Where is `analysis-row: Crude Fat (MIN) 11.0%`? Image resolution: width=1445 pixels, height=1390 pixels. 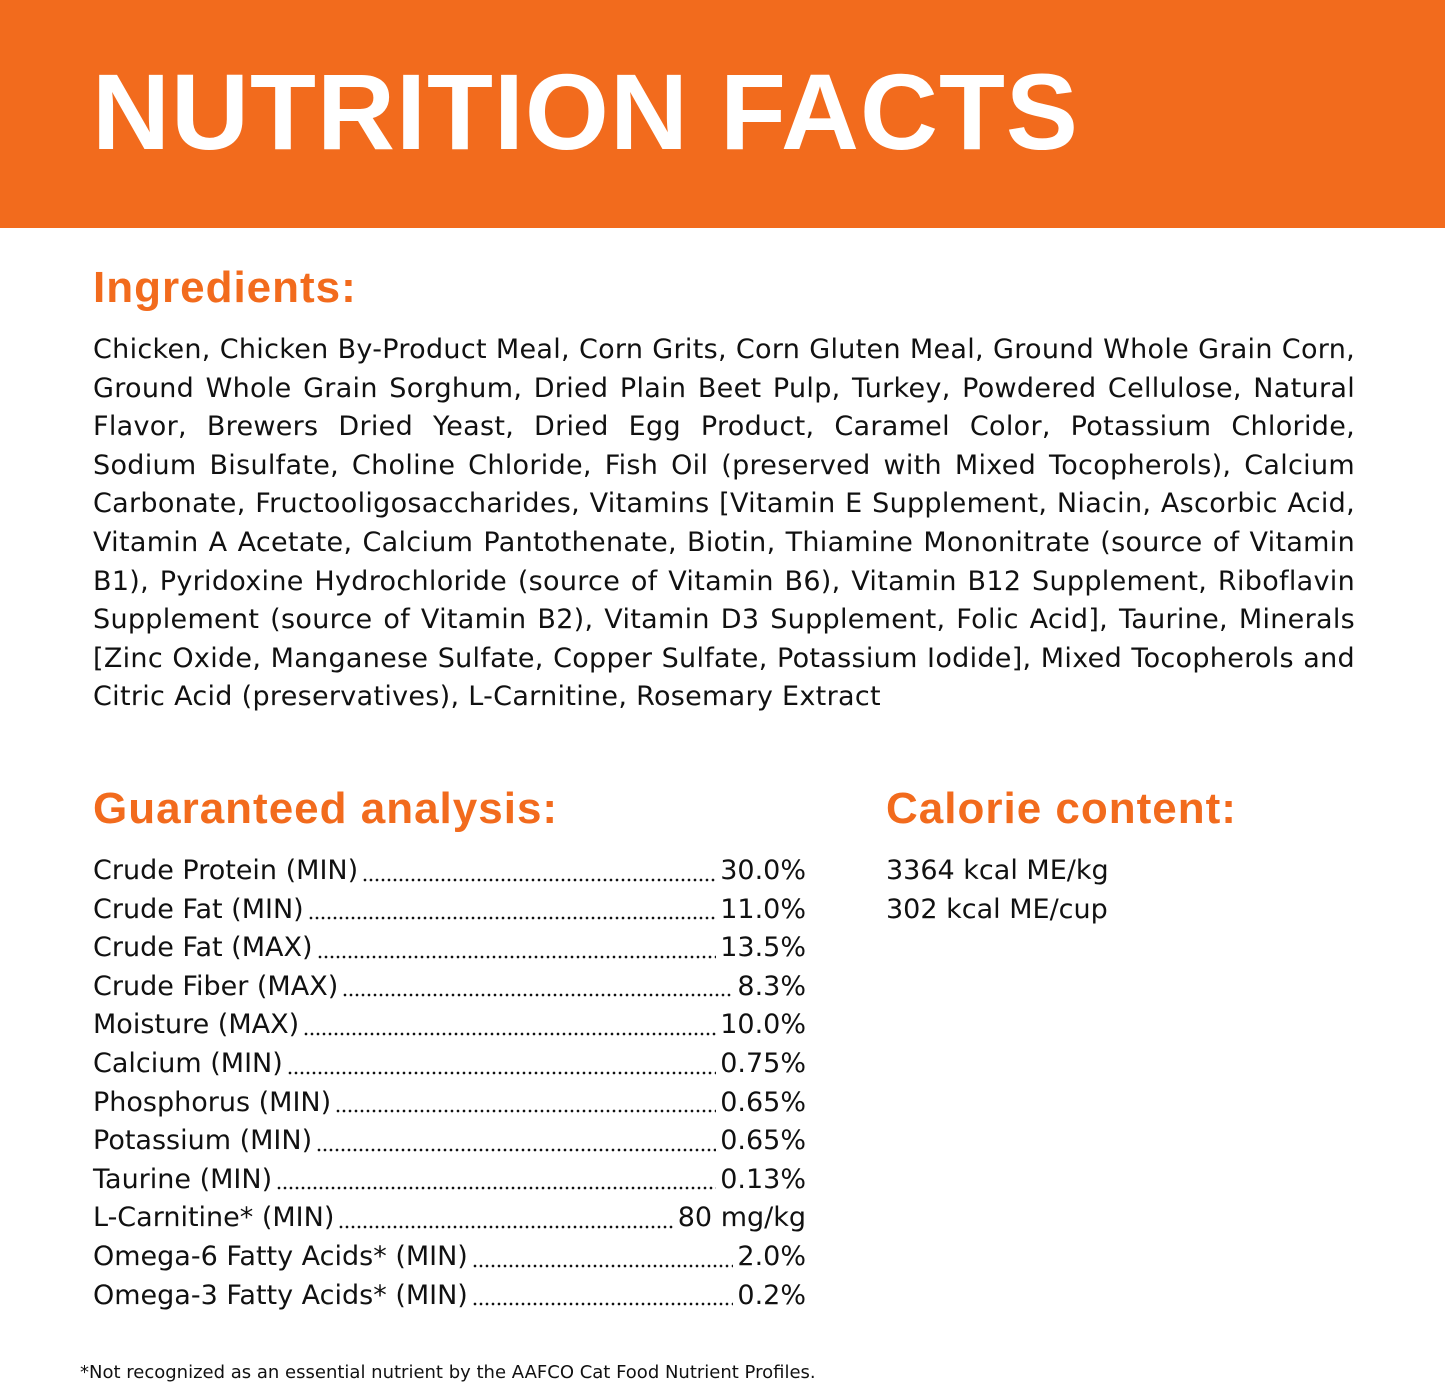
analysis-row: Crude Fat (MIN) 11.0% is located at coordinates (449, 910).